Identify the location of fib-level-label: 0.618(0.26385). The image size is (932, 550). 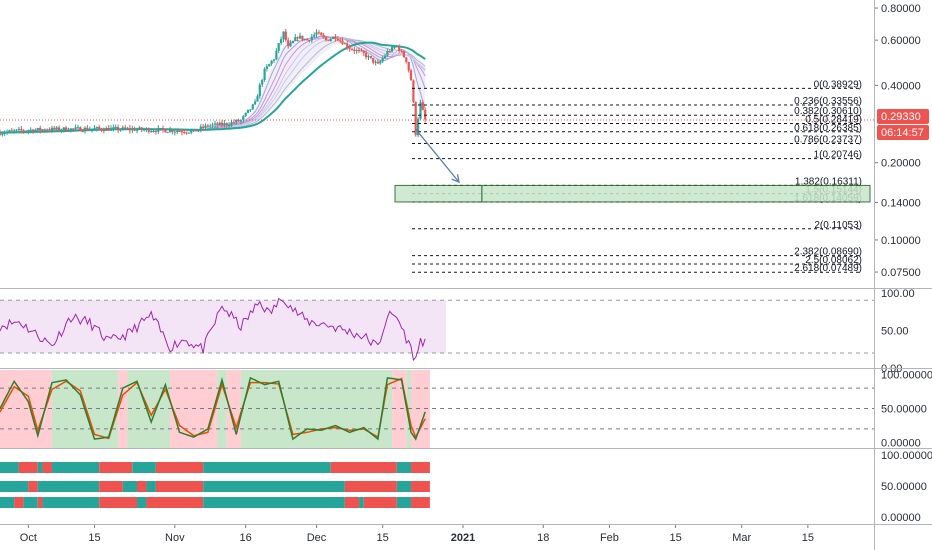
(828, 128).